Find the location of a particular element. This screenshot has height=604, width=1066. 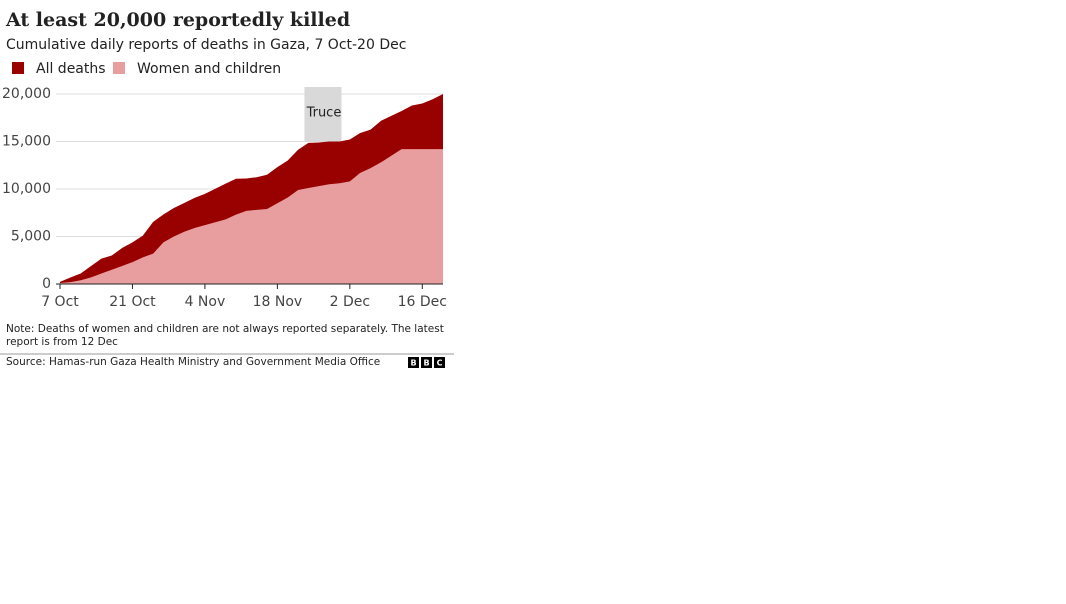

truce-band is located at coordinates (323, 114).